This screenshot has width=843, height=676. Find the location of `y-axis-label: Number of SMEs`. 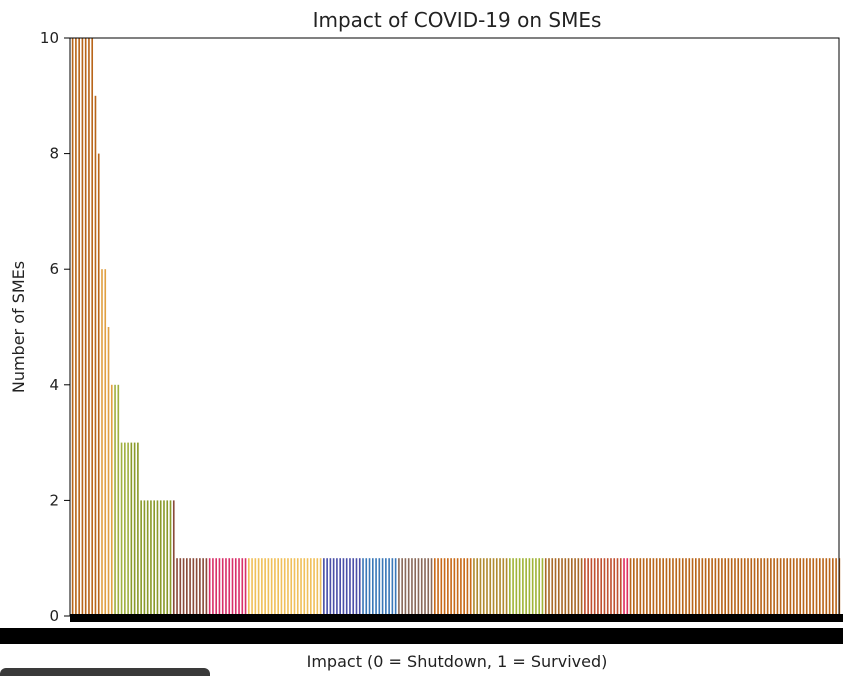

y-axis-label: Number of SMEs is located at coordinates (18, 327).